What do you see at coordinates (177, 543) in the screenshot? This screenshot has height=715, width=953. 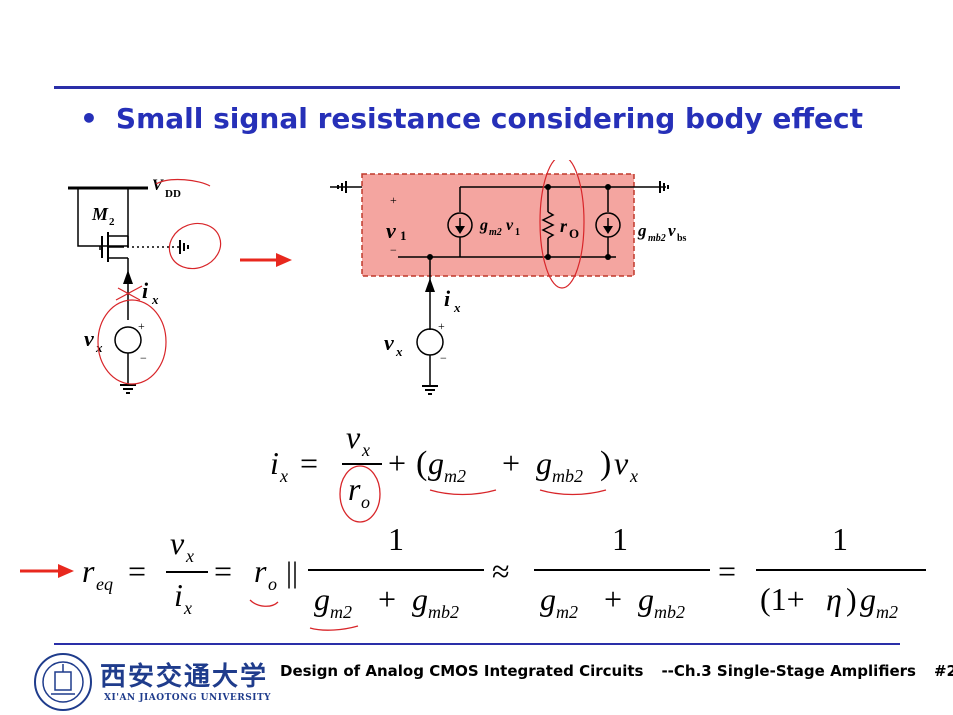 I see `eq2-frac1-num: v` at bounding box center [177, 543].